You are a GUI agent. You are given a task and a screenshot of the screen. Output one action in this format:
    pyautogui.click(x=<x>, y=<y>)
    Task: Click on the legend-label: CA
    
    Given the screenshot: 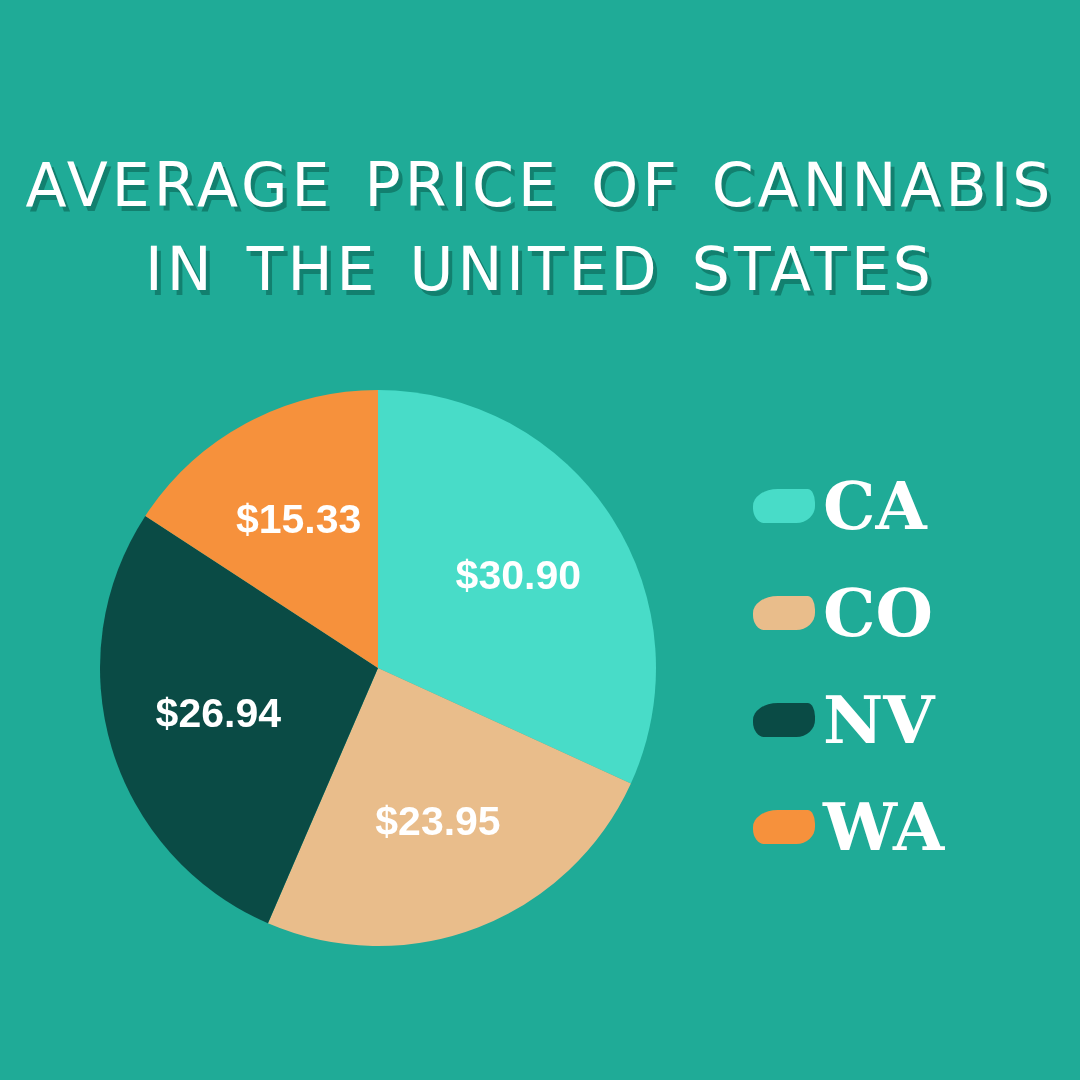 What is the action you would take?
    pyautogui.click(x=875, y=506)
    